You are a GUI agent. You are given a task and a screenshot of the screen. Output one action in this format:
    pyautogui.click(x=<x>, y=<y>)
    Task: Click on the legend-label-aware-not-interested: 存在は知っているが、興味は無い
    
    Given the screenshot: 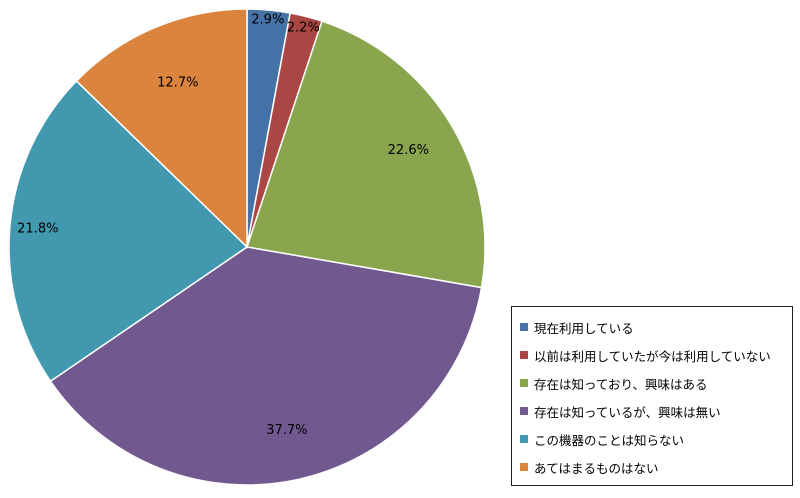 What is the action you would take?
    pyautogui.click(x=627, y=412)
    